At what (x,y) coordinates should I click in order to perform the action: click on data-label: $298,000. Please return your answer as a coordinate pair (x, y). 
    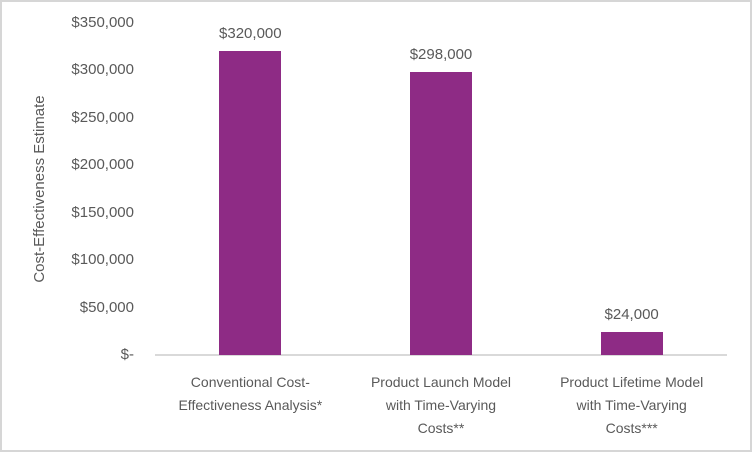
    Looking at the image, I should click on (441, 55).